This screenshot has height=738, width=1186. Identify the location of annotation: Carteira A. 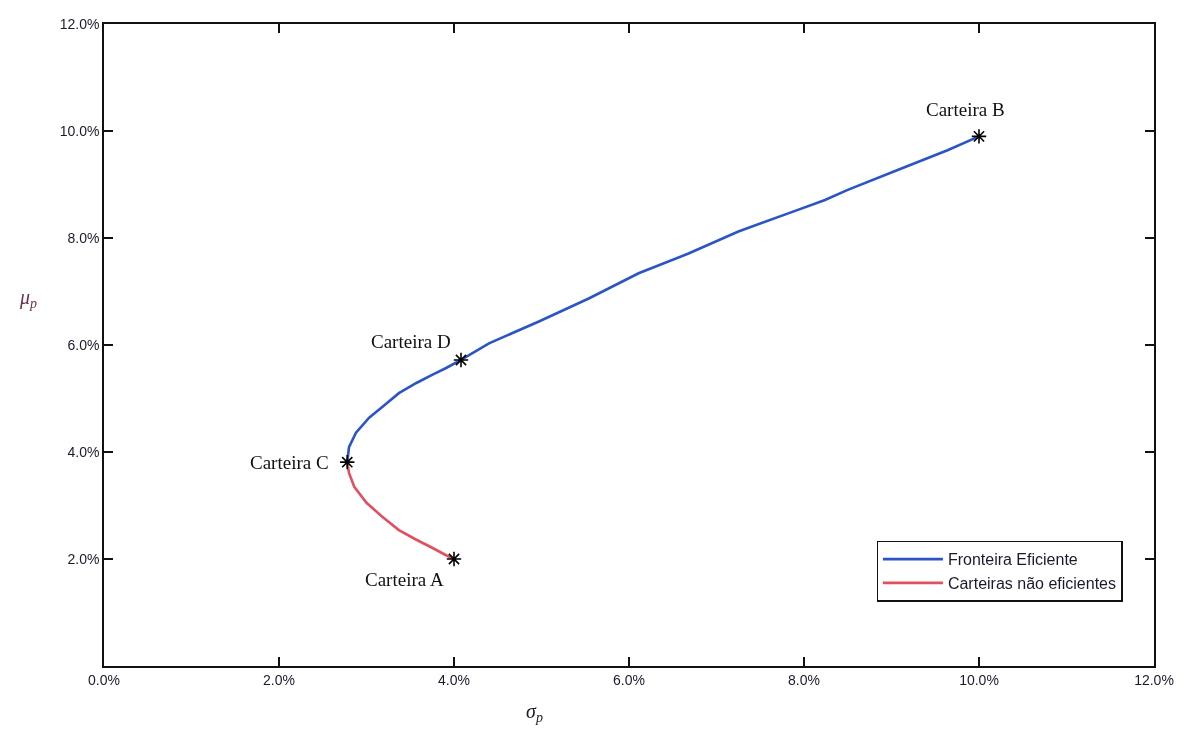
(404, 579).